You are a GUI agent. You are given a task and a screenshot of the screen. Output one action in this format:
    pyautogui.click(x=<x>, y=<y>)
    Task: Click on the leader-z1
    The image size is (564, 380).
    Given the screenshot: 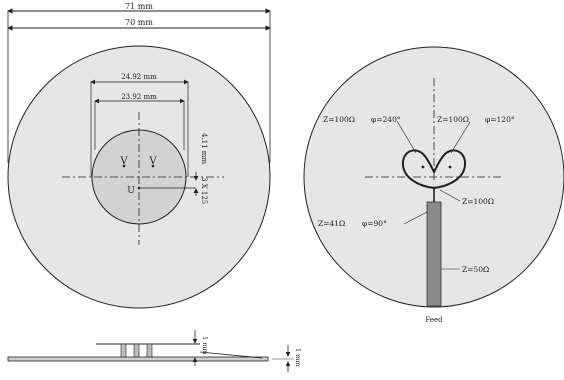 What is the action you would take?
    pyautogui.click(x=406, y=137)
    